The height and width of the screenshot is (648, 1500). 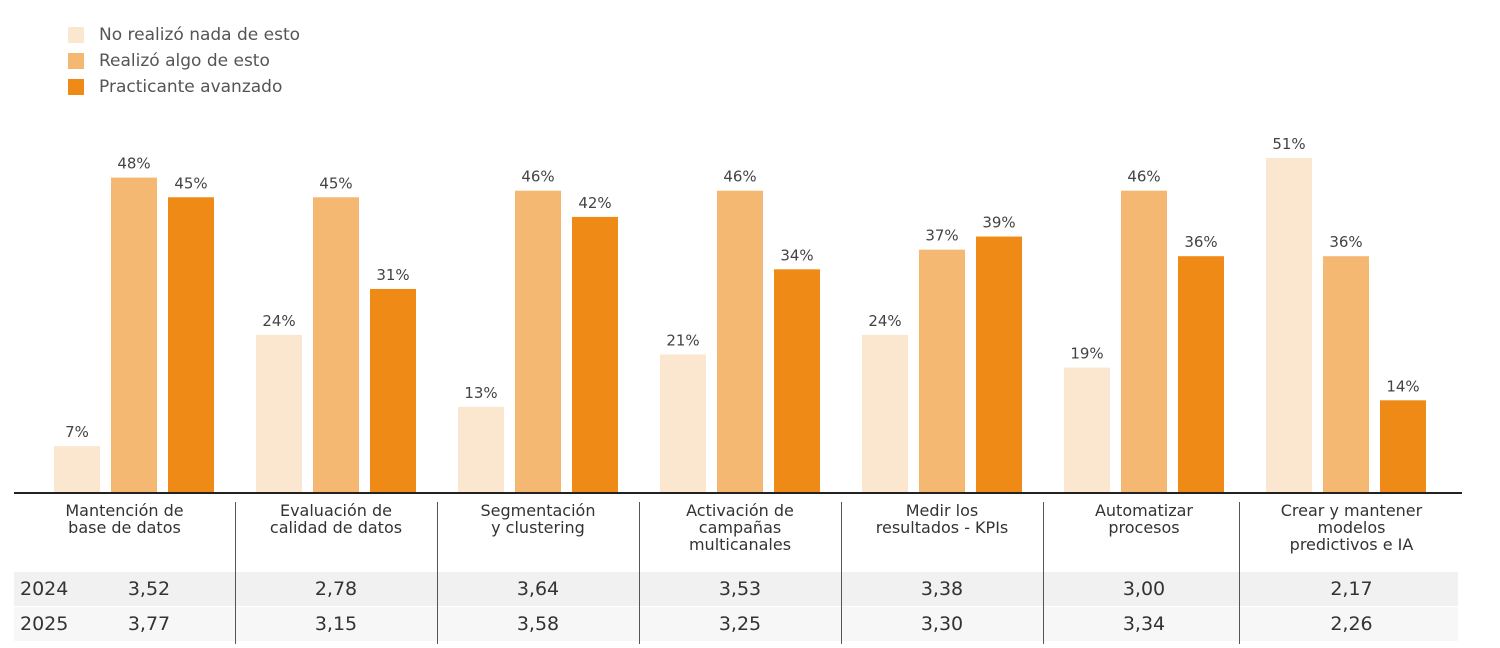 What do you see at coordinates (1144, 624) in the screenshot?
I see `table-cell-2025-5: 3,34` at bounding box center [1144, 624].